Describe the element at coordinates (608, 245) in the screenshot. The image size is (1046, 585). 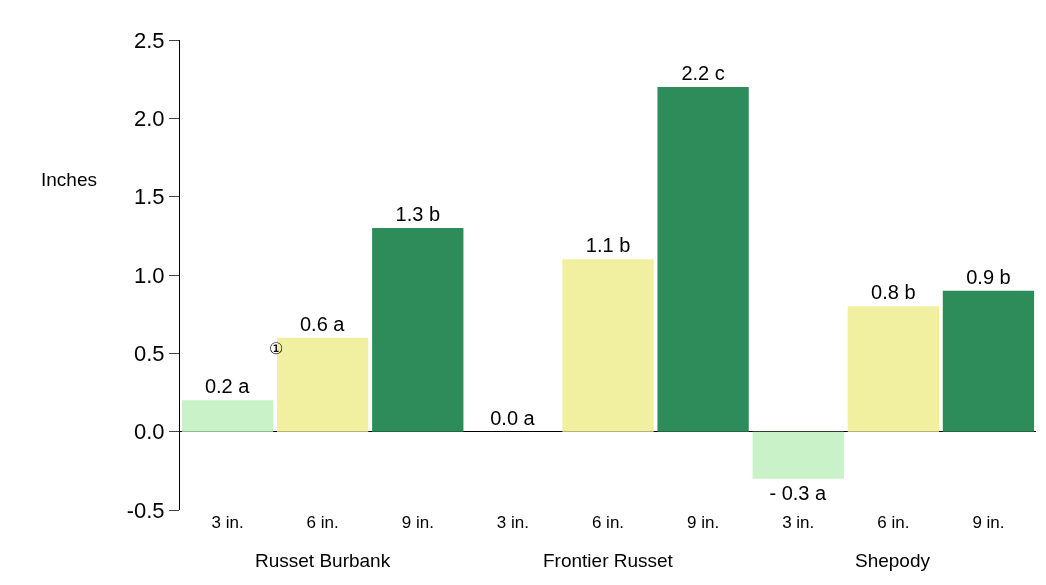
I see `data-label: 1.1 b` at that location.